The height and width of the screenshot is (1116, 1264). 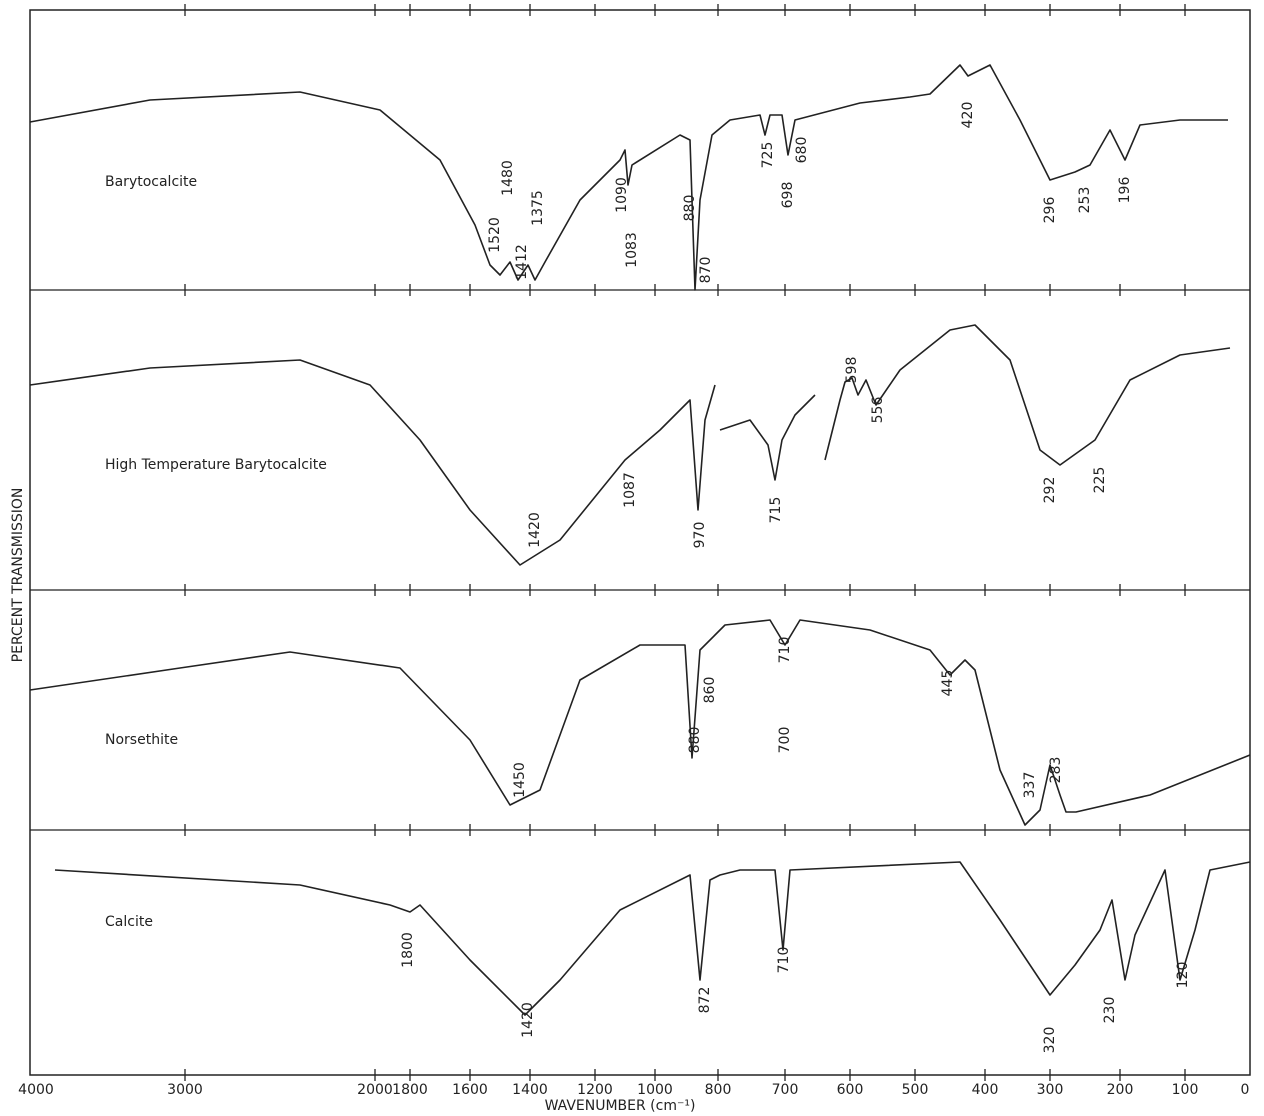 What do you see at coordinates (785, 1090) in the screenshot?
I see `x-tick-label: 700` at bounding box center [785, 1090].